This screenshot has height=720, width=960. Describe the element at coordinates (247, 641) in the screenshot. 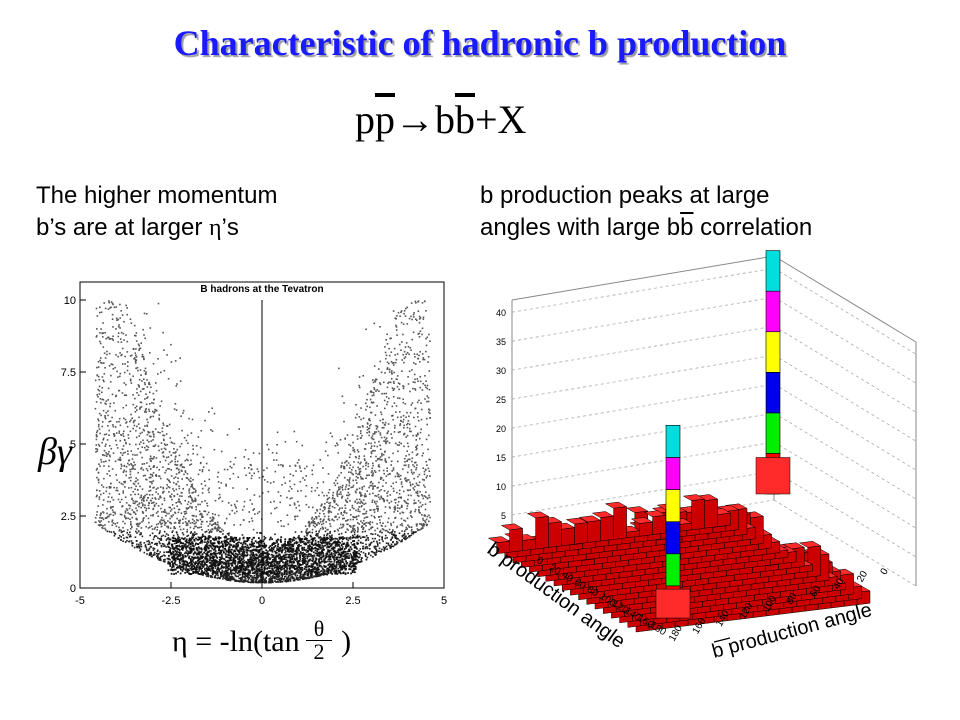

I see `eta-eq: = -ln(tan` at that location.